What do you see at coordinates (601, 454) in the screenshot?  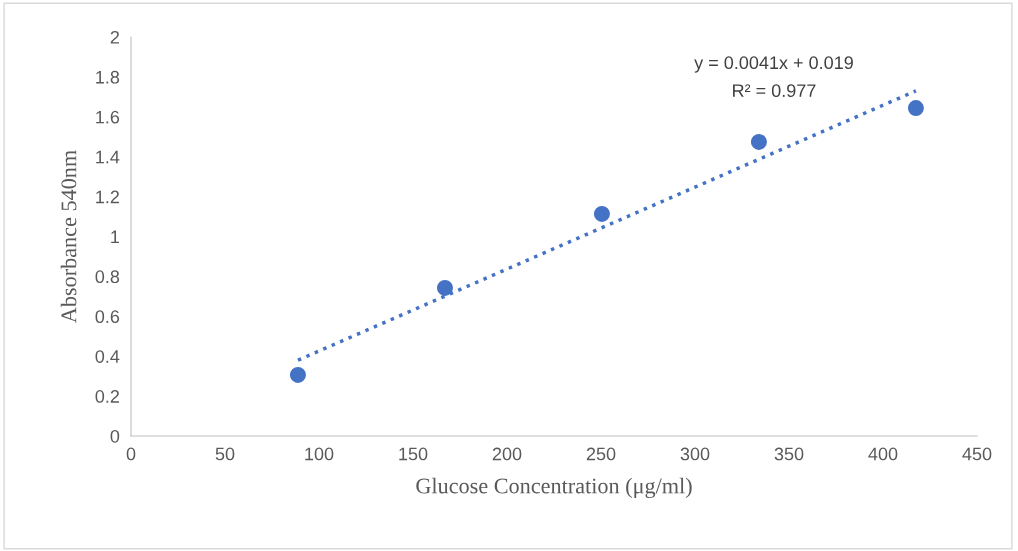 I see `x-tick-label: 250` at bounding box center [601, 454].